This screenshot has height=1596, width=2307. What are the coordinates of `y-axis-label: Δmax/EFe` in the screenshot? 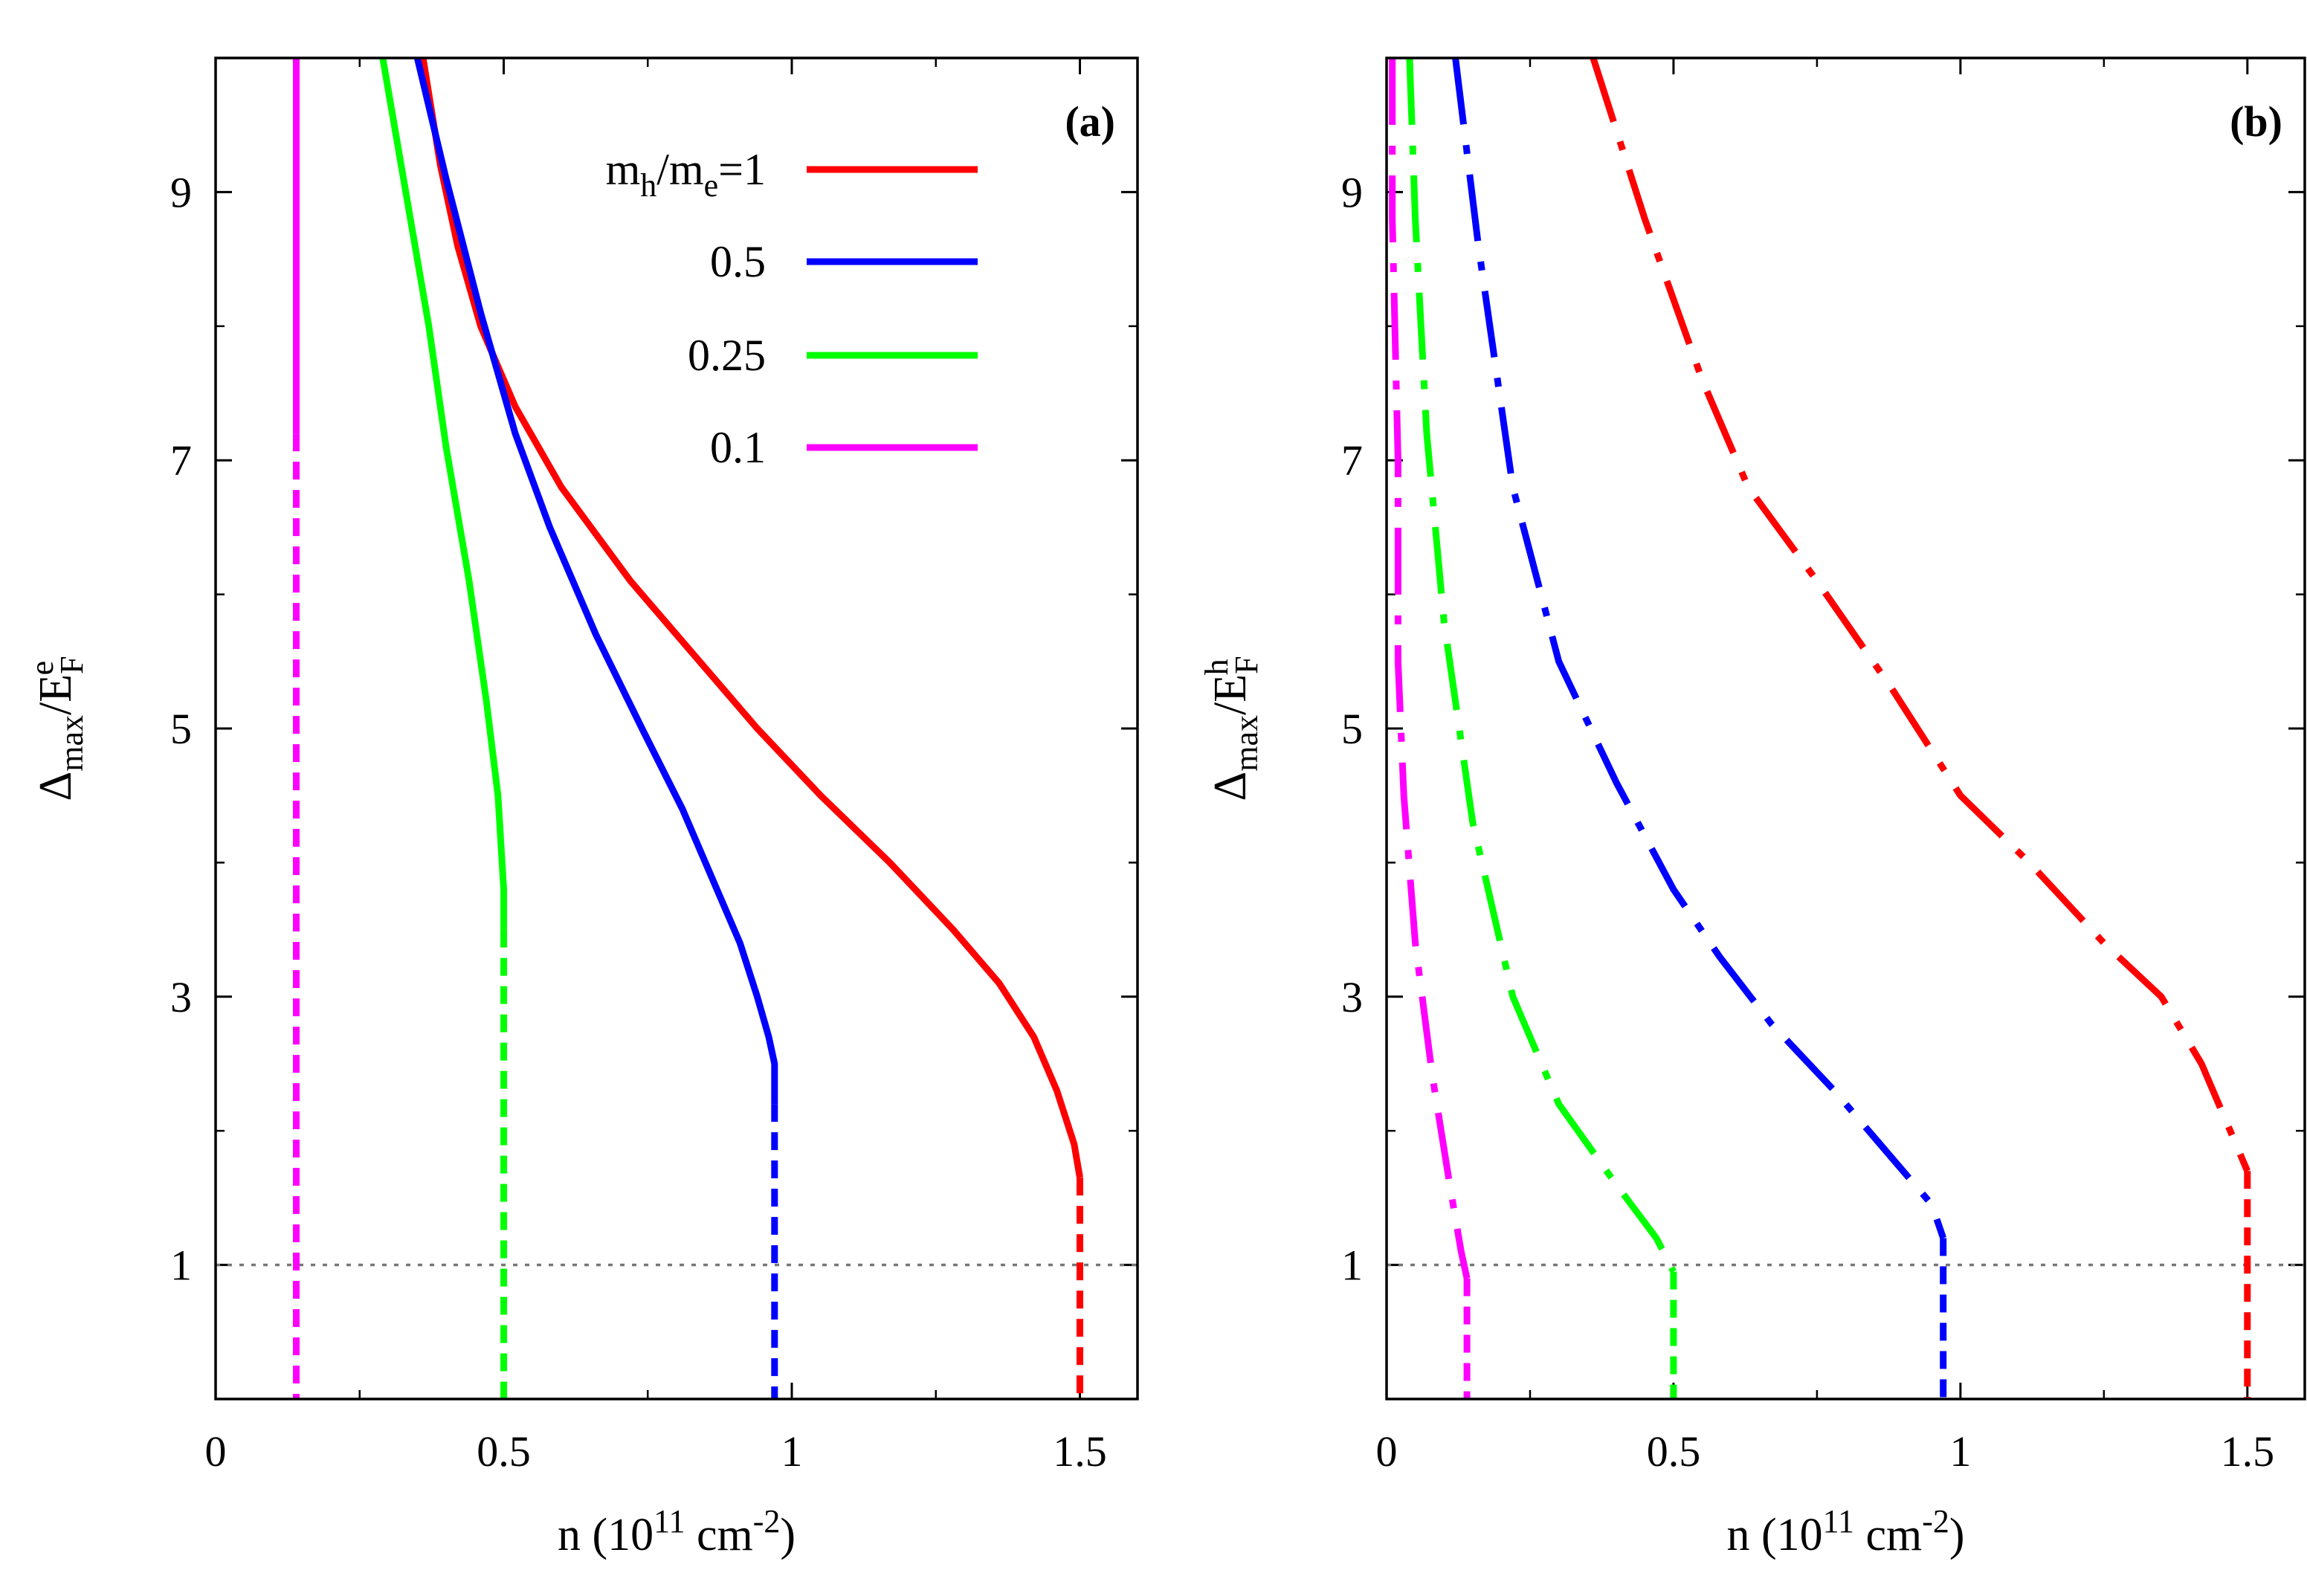 It's located at (57, 729).